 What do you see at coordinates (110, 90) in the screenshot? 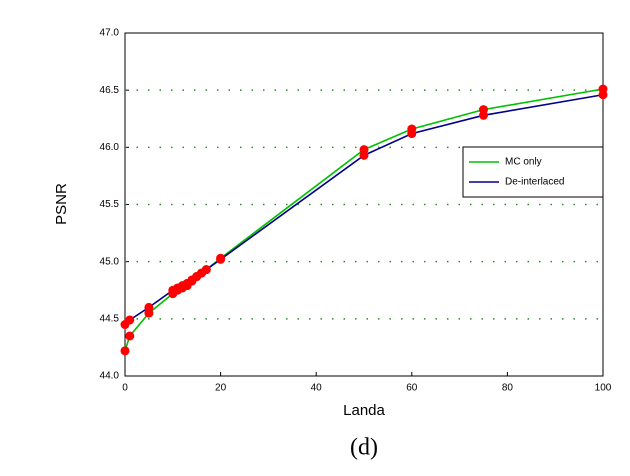
I see `y-tick-label: 46.5` at bounding box center [110, 90].